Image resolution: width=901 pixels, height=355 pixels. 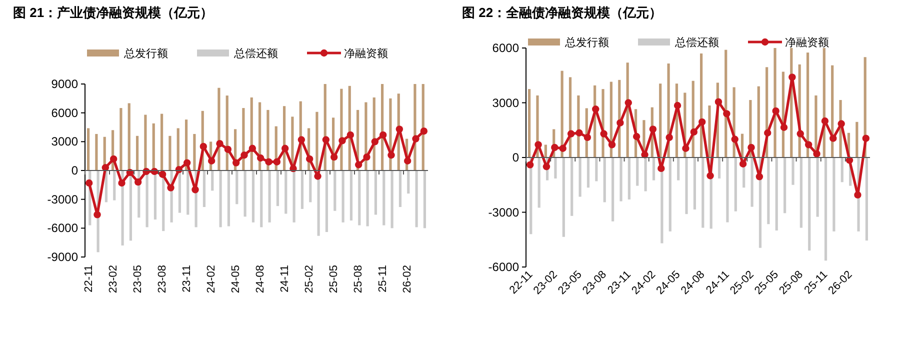 I want to click on x-tick-label: 23-02, so click(x=114, y=279).